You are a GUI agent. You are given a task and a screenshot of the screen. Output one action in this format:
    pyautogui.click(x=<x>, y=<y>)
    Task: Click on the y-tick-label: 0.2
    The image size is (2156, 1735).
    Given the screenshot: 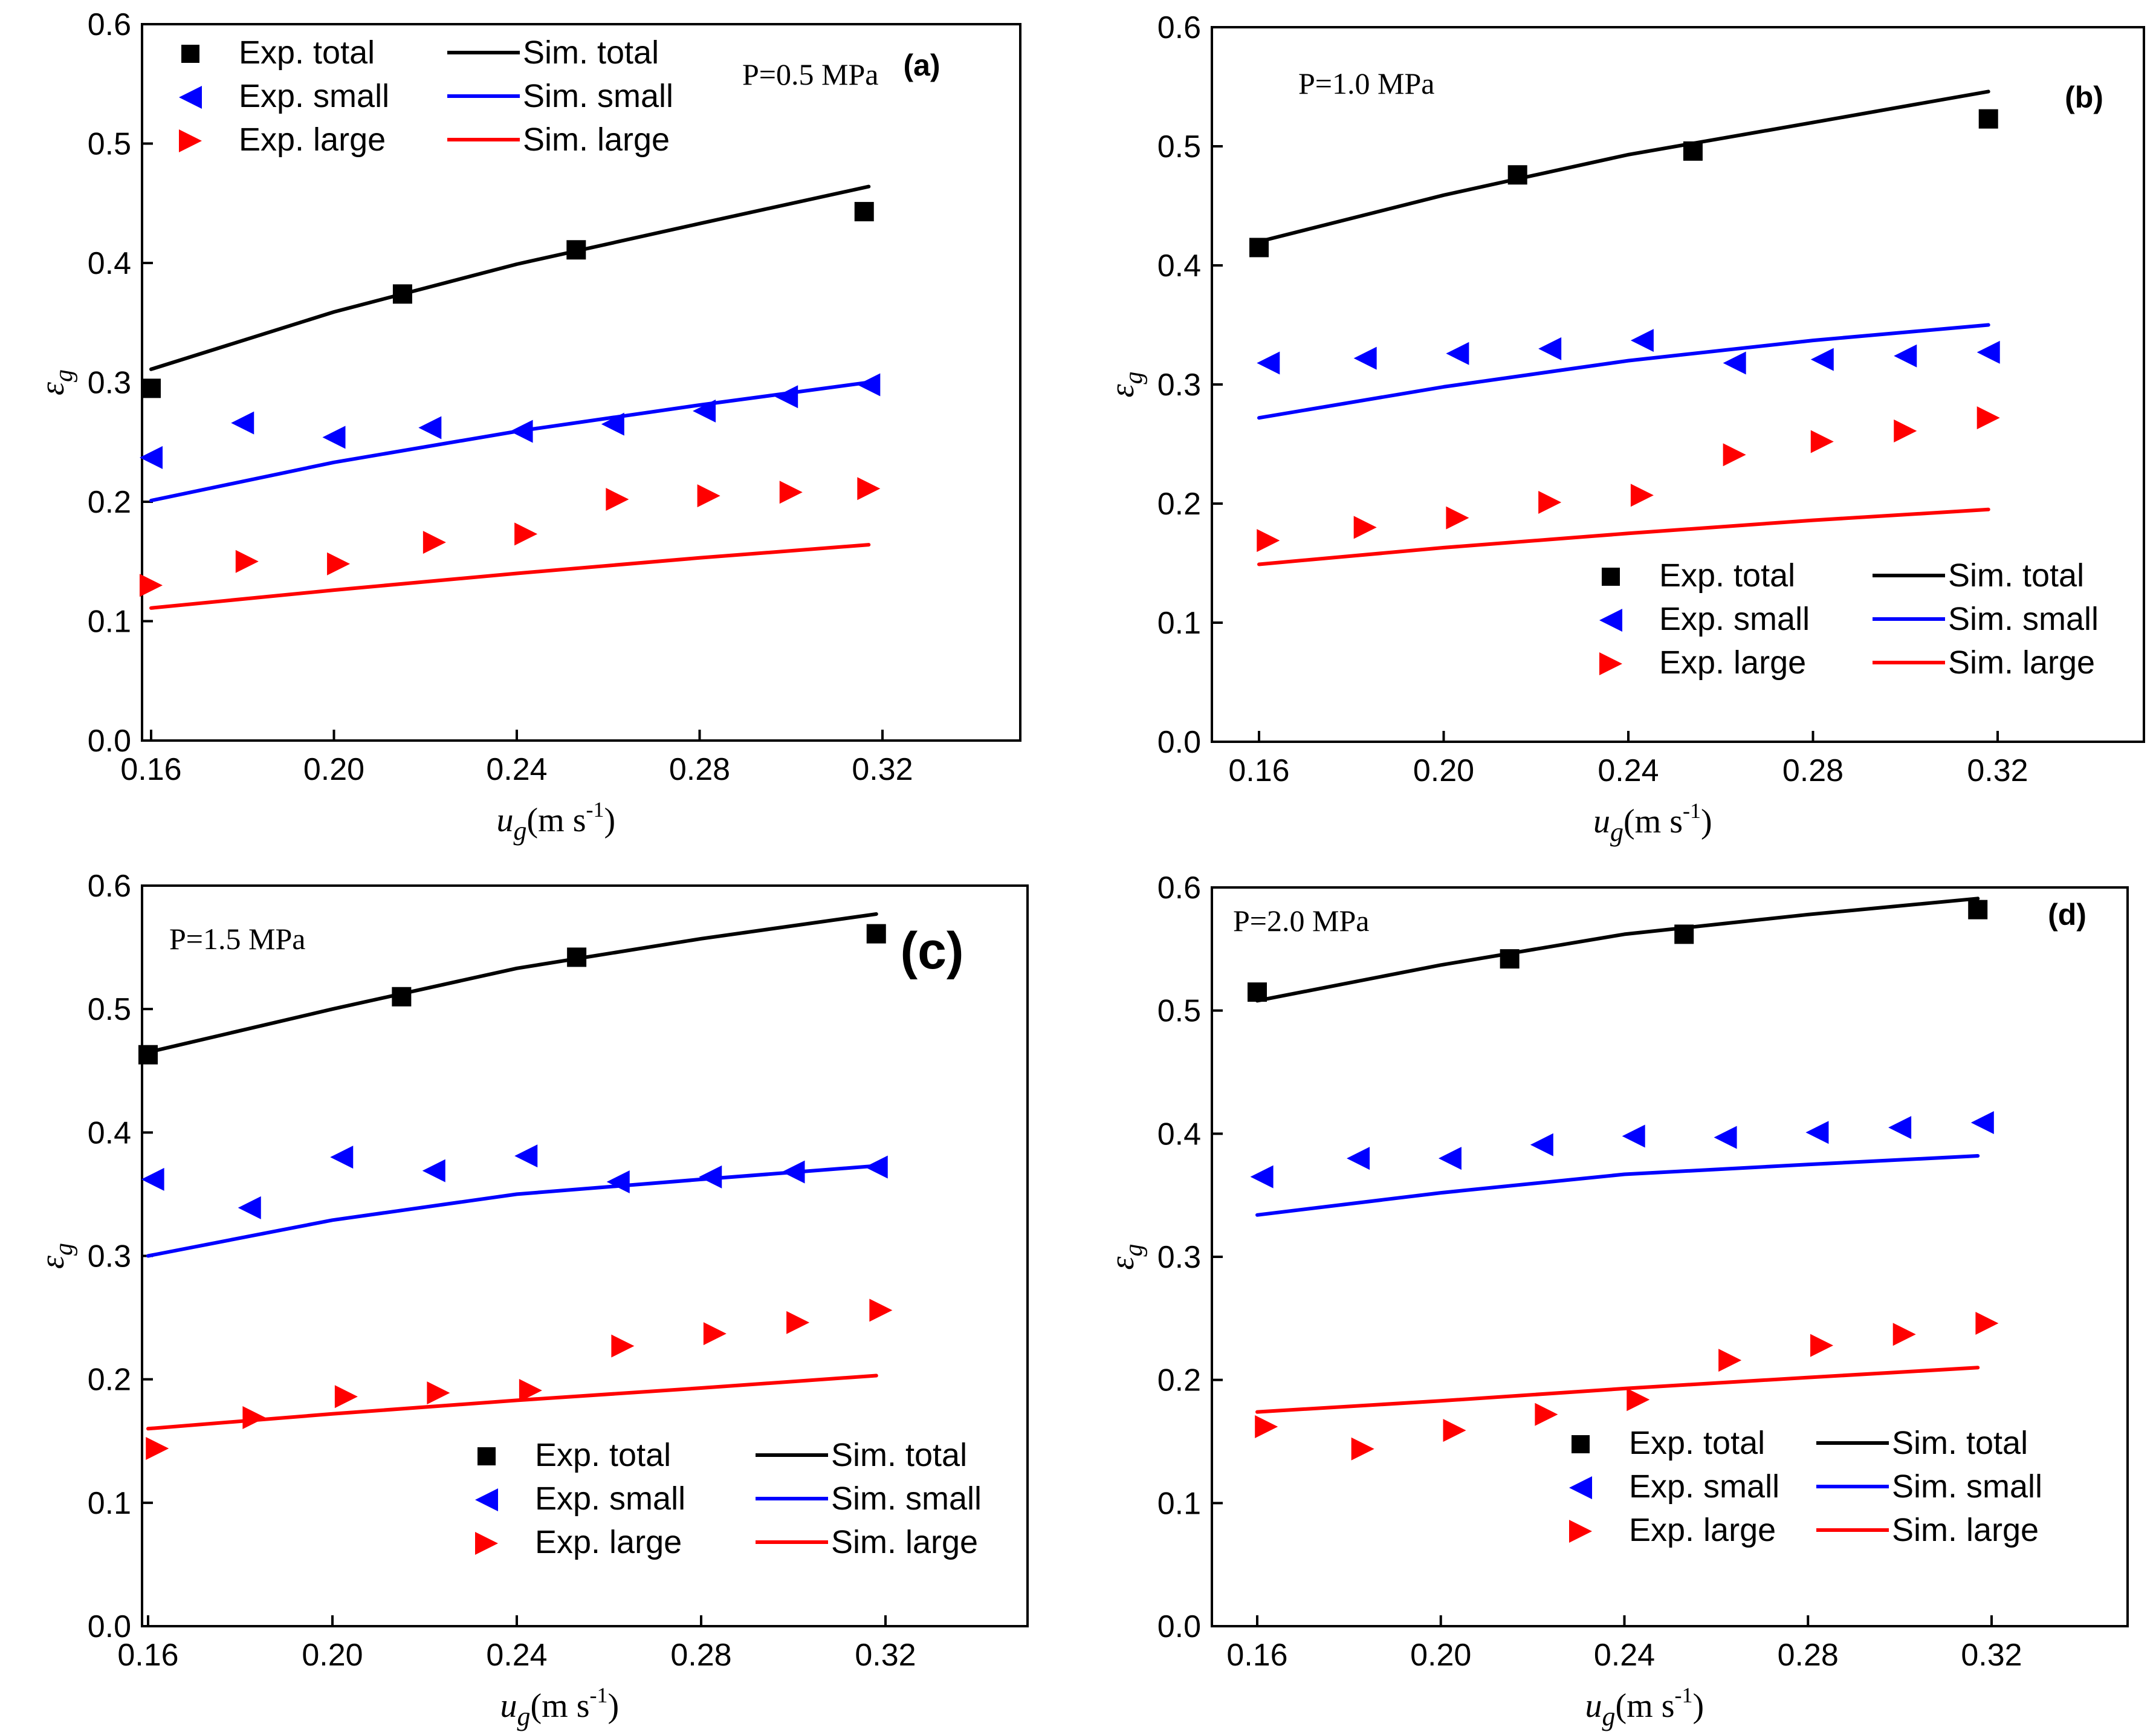 What is the action you would take?
    pyautogui.click(x=1179, y=505)
    